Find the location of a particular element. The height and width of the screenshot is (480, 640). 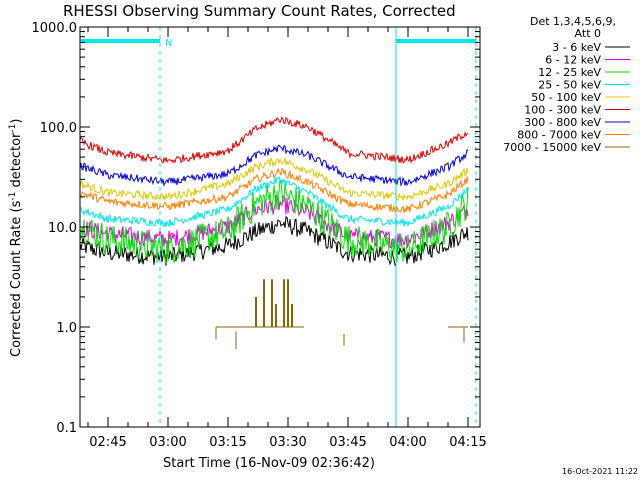

legend-label: 7000 - 15000 keV is located at coordinates (552, 147).